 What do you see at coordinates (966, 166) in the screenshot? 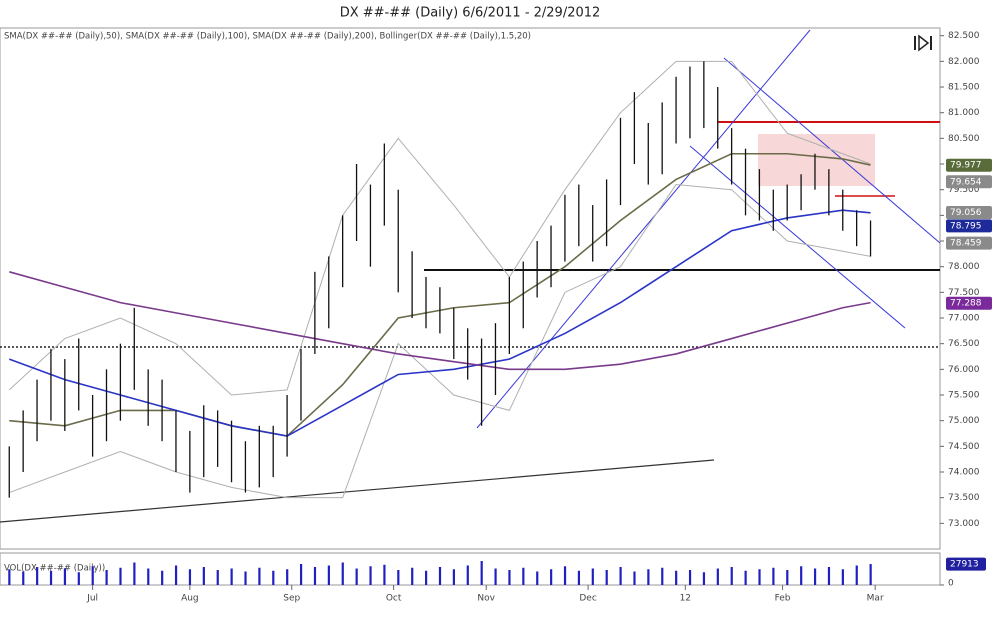
I see `price-label: 79.977` at bounding box center [966, 166].